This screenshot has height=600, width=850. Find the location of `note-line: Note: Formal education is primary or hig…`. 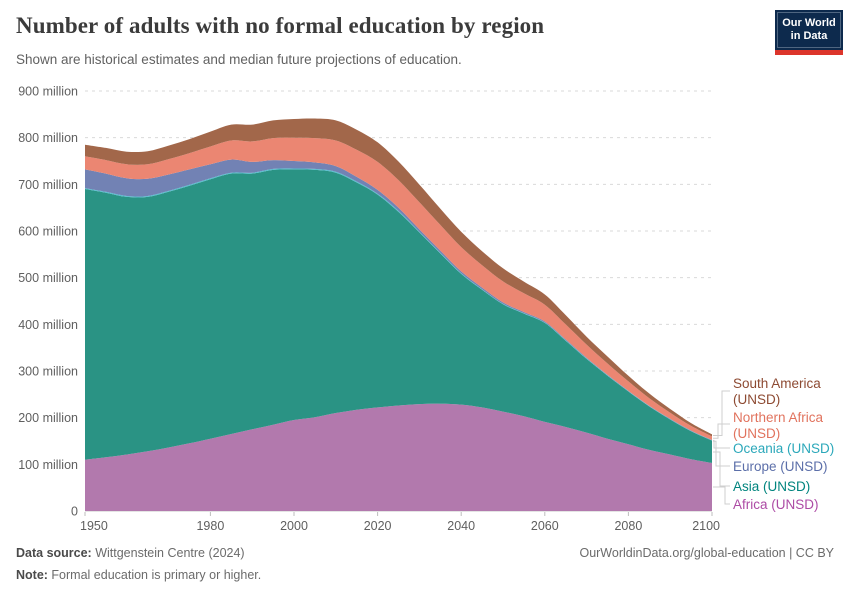

note-line: Note: Formal education is primary or hig… is located at coordinates (138, 575).